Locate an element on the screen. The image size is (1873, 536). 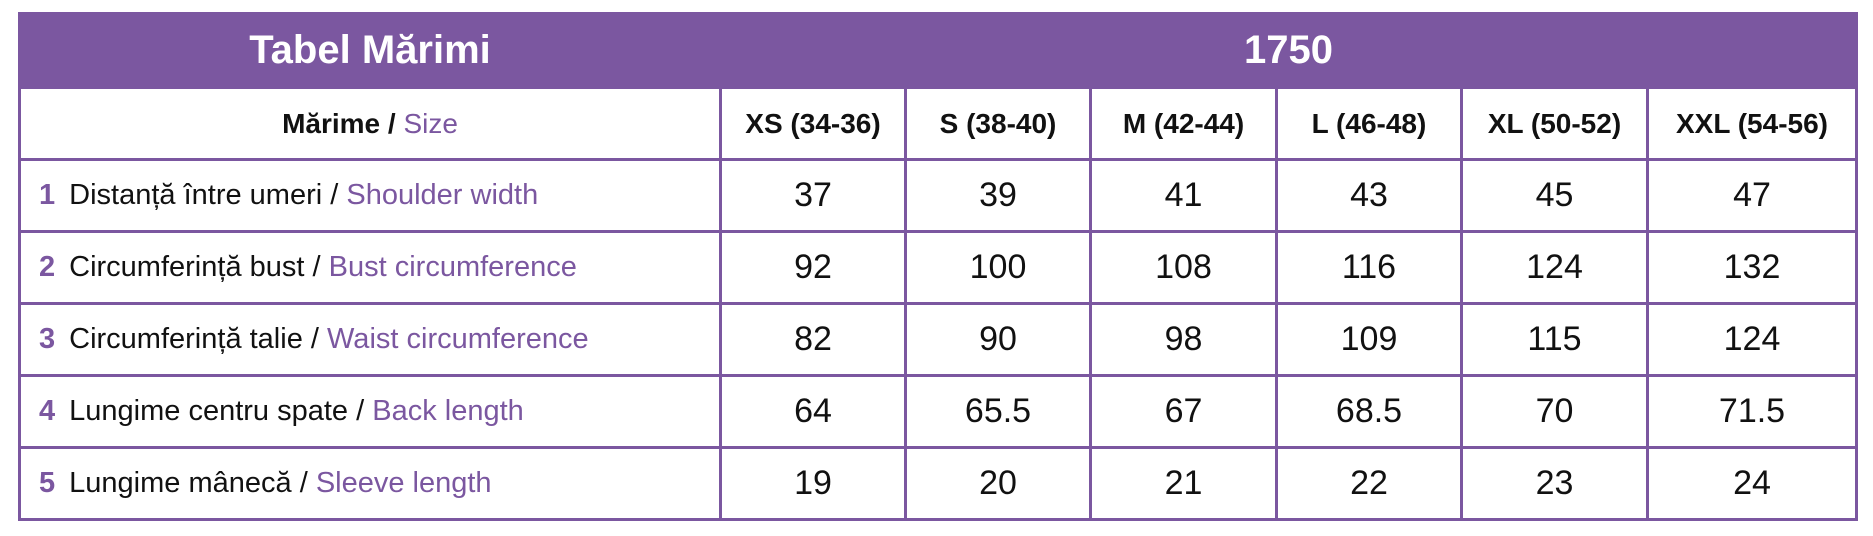
measure-value: 65.5 is located at coordinates (998, 411).